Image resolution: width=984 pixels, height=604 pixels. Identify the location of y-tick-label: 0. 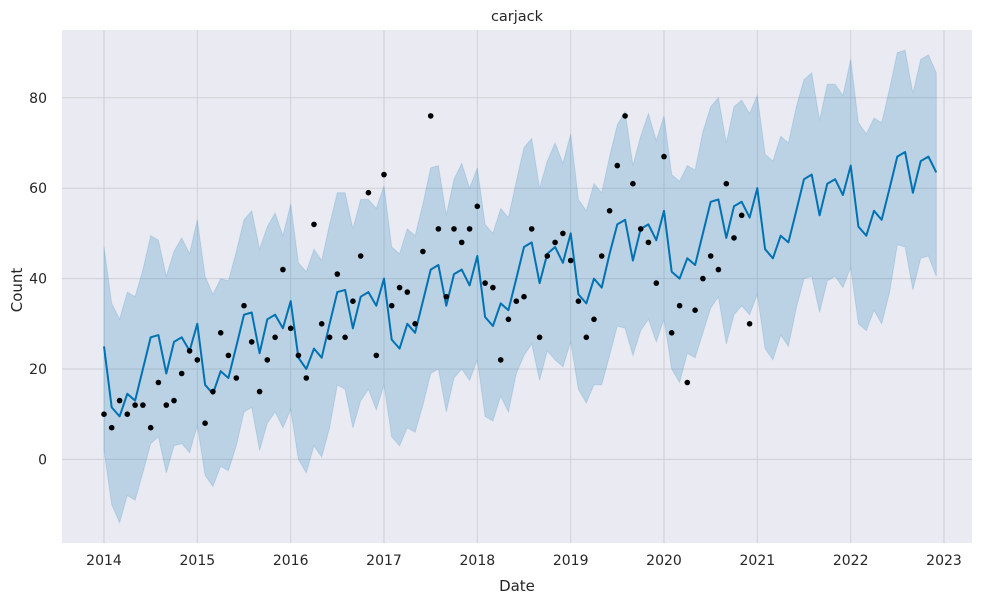
(42, 460).